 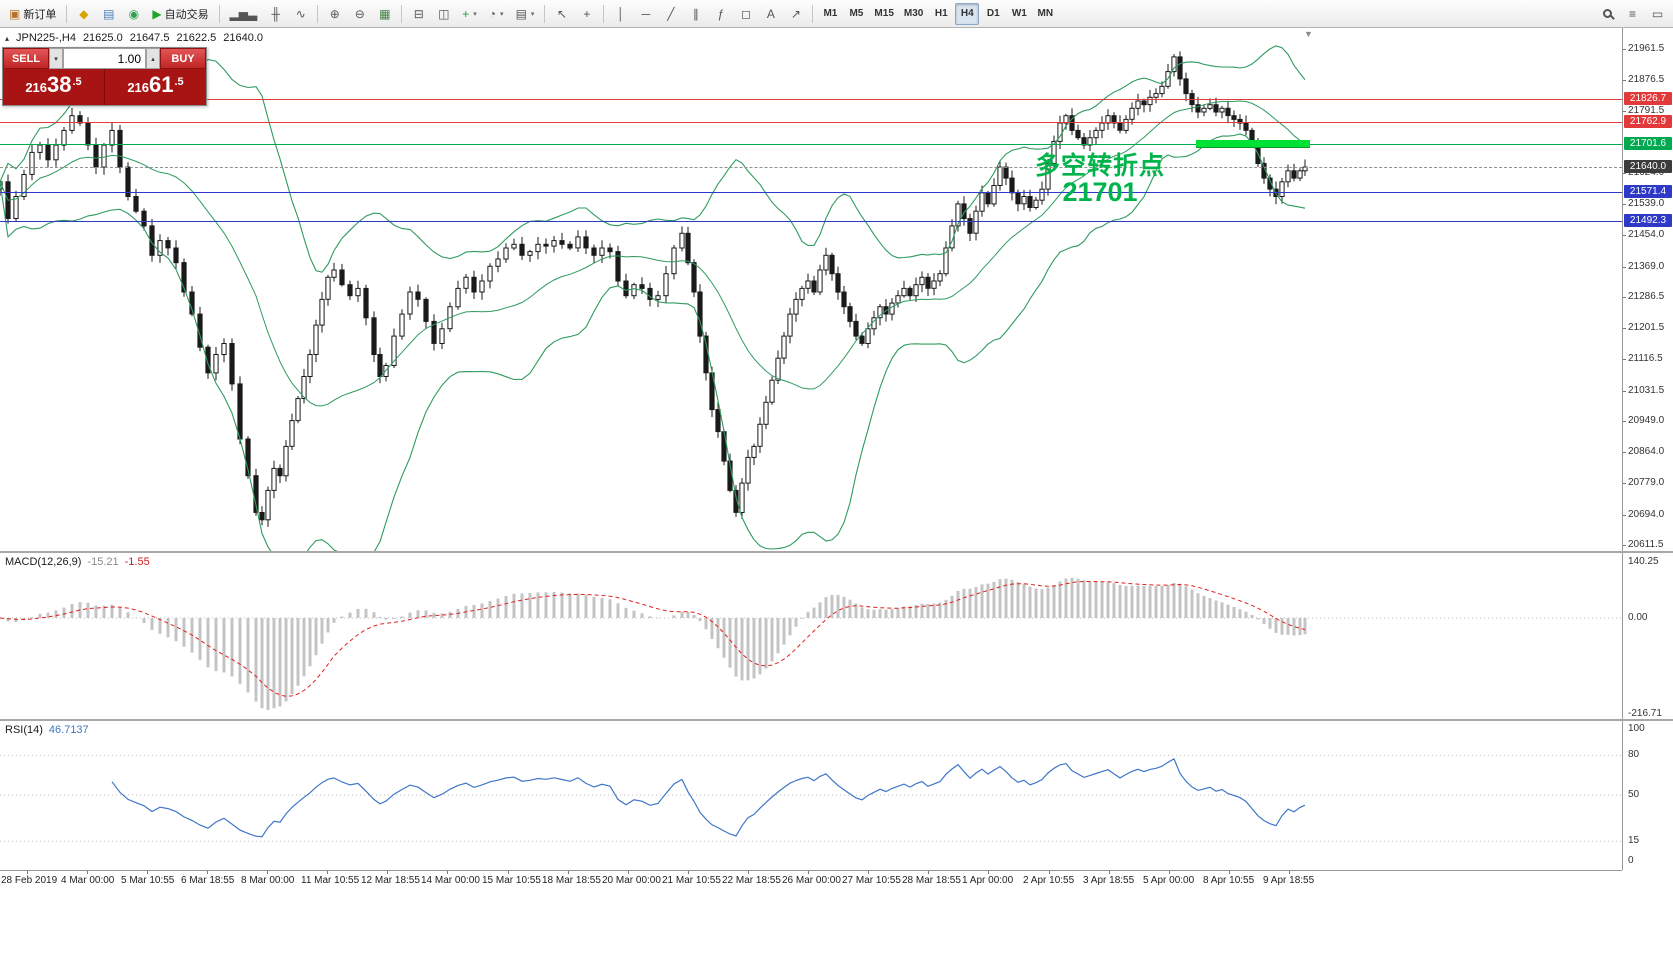 What do you see at coordinates (83, 14) in the screenshot?
I see `metaeditor-button: ◆` at bounding box center [83, 14].